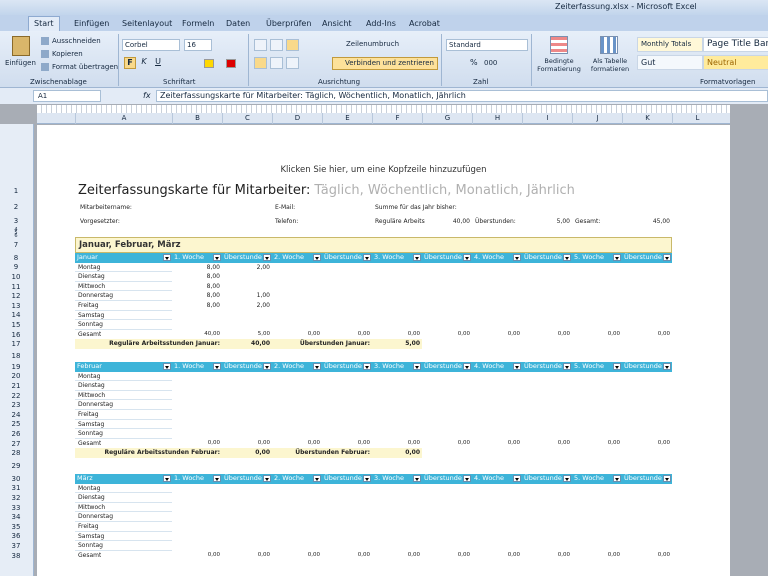 The height and width of the screenshot is (576, 768). Describe the element at coordinates (209, 63) in the screenshot. I see `fill-color` at that location.